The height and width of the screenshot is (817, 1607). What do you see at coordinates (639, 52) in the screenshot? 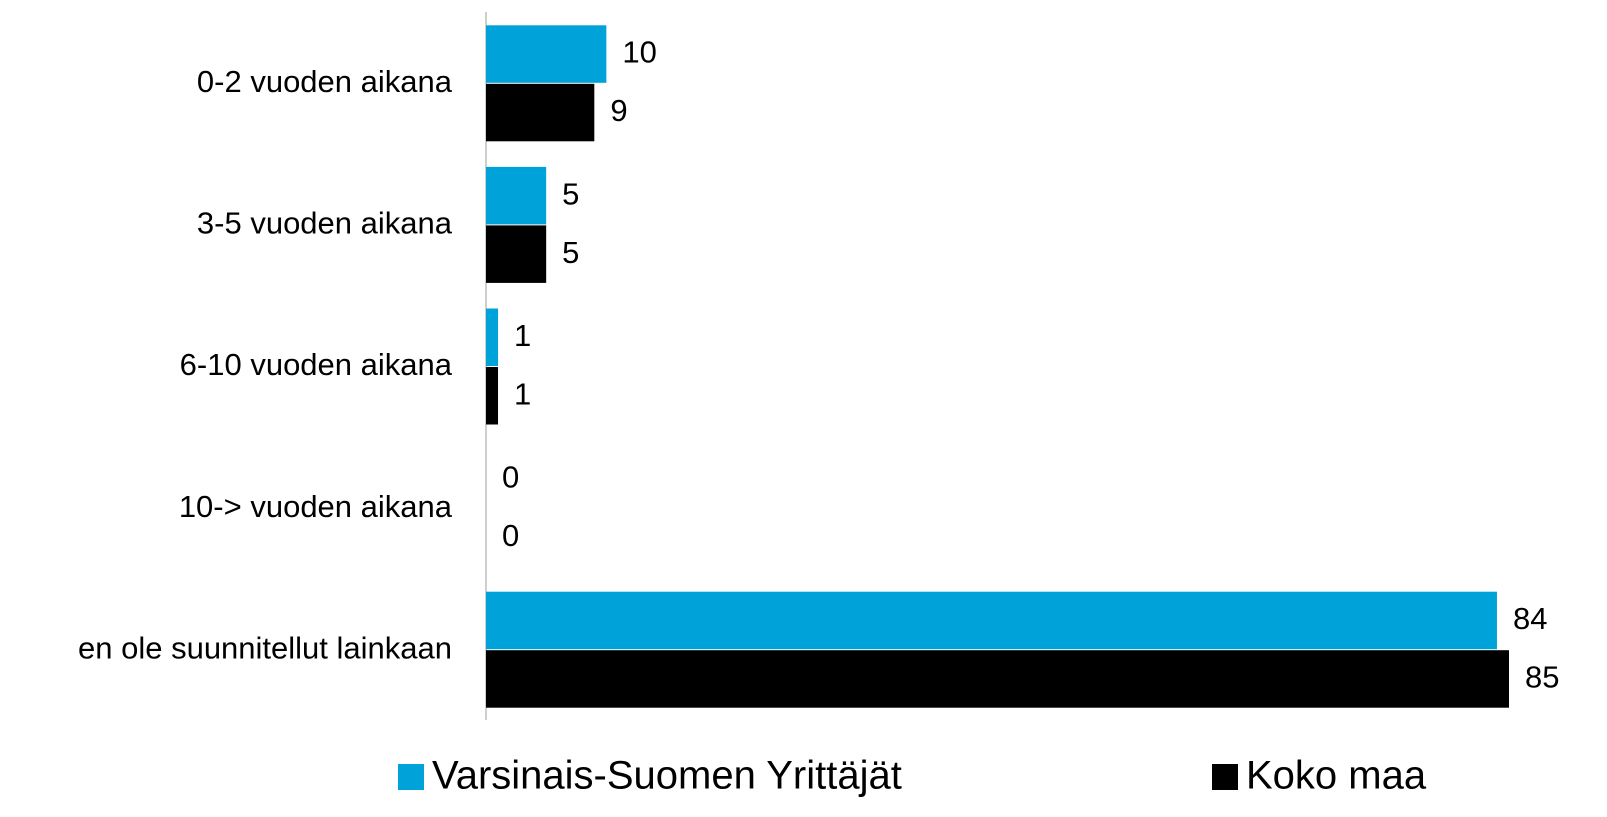
I see `data-label: 10` at bounding box center [639, 52].